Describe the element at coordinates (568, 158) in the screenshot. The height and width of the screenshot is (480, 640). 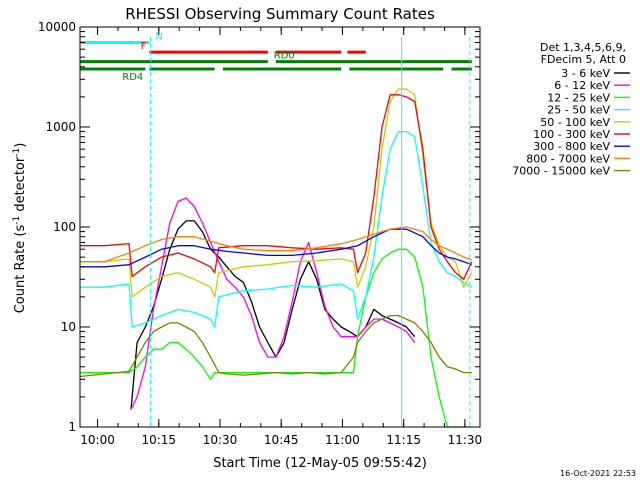
I see `legend-label-7: 800 - 7000 keV` at that location.